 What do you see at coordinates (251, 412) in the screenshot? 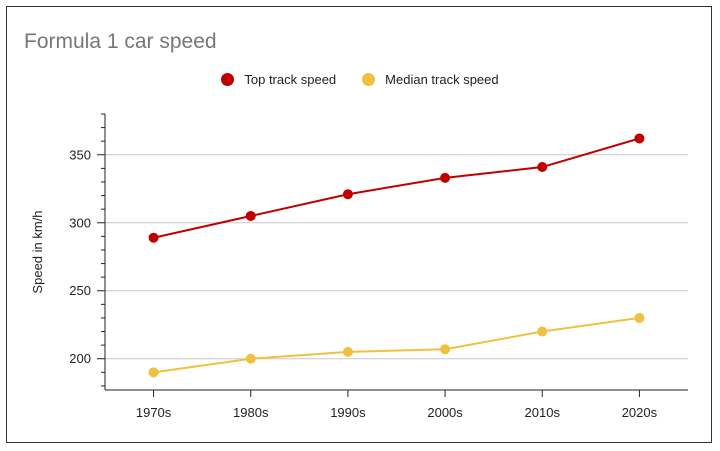
I see `x-tick-label: 1980s` at bounding box center [251, 412].